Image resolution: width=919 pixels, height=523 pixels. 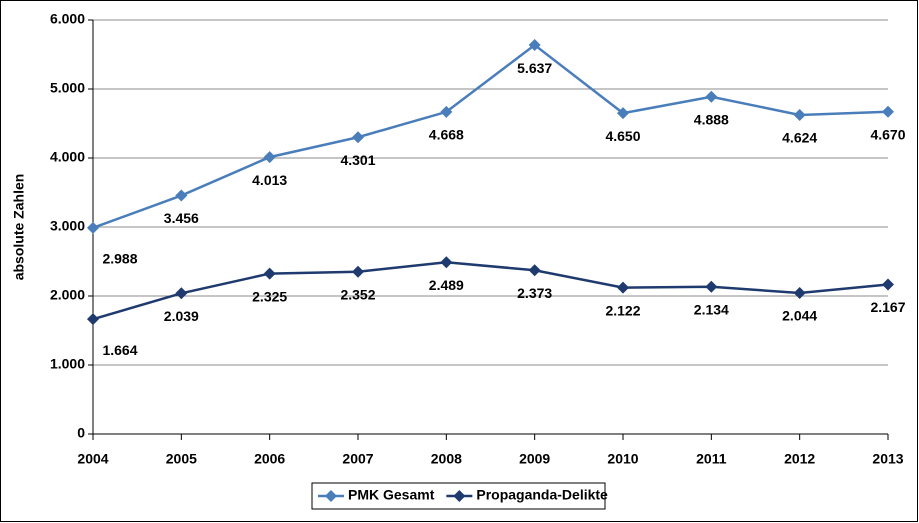 I want to click on x-tick-label: 2008, so click(x=446, y=459).